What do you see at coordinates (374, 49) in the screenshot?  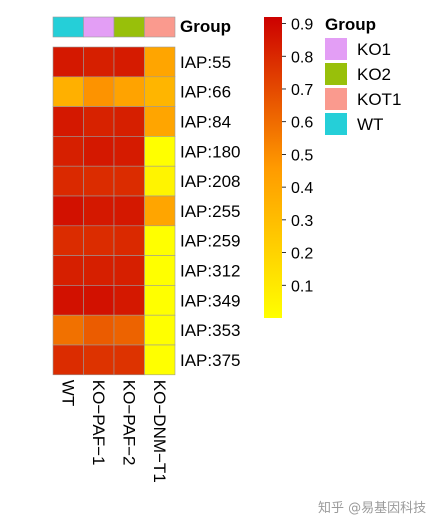 I see `legend-label: KO1` at bounding box center [374, 49].